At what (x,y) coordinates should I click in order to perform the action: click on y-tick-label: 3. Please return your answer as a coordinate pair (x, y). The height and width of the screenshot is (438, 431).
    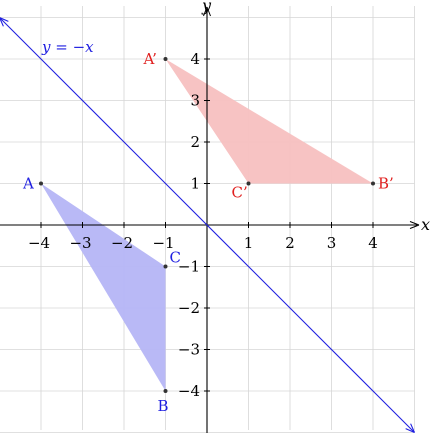
    Looking at the image, I should click on (195, 101).